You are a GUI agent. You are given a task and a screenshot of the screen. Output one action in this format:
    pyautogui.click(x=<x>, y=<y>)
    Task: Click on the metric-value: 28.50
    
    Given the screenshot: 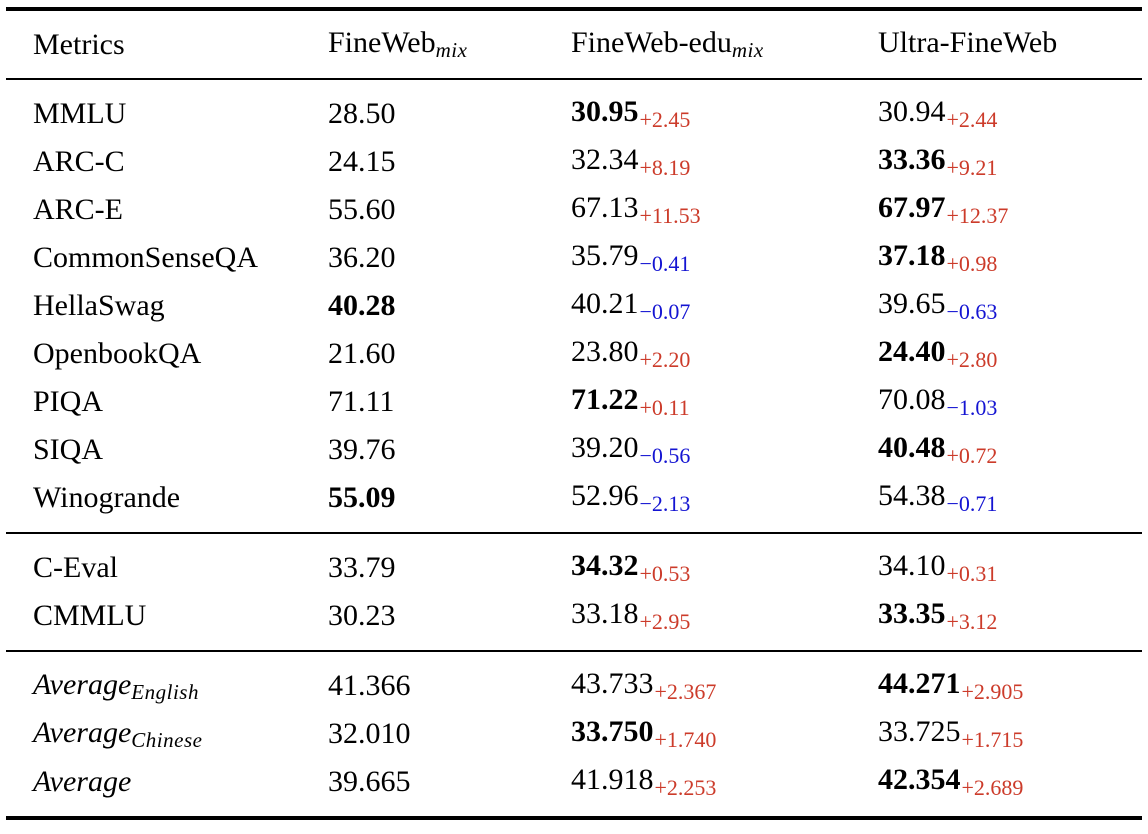 What is the action you would take?
    pyautogui.click(x=362, y=113)
    